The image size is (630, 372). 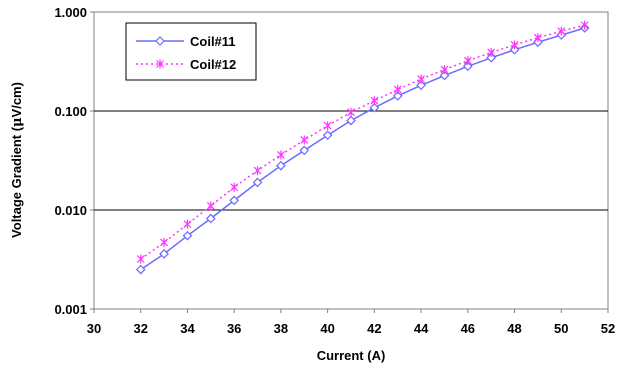 I want to click on x-tick-label: 52, so click(x=608, y=328).